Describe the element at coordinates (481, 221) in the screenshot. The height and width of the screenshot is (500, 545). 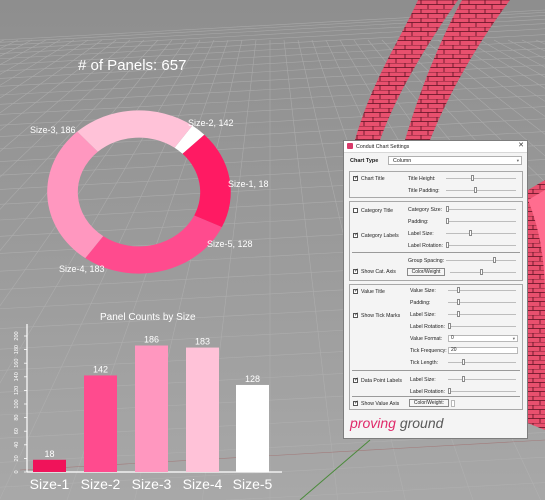
I see `category-padding-slider` at that location.